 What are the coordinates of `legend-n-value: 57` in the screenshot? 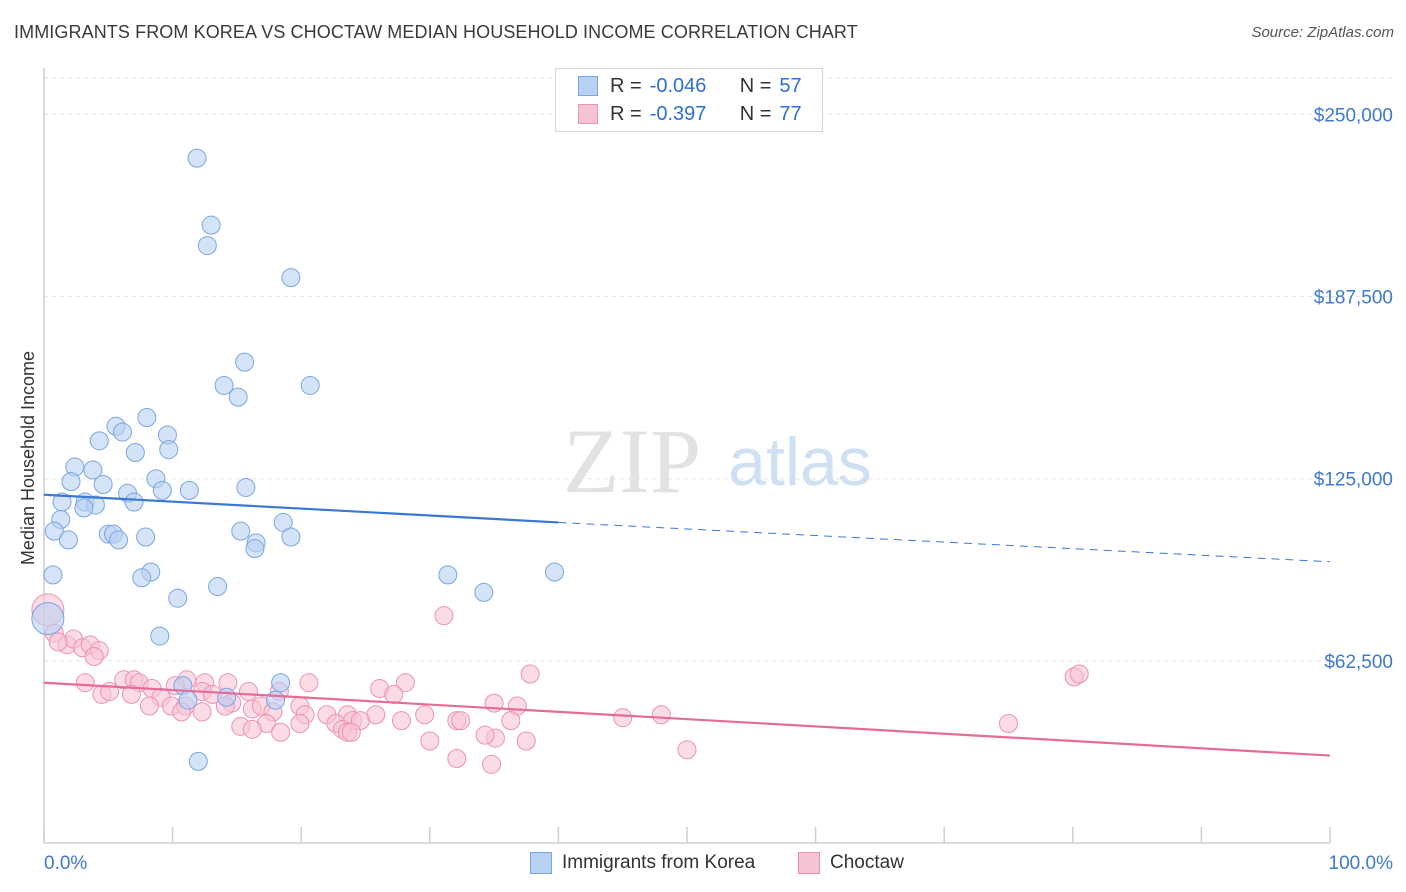 It's located at (790, 85).